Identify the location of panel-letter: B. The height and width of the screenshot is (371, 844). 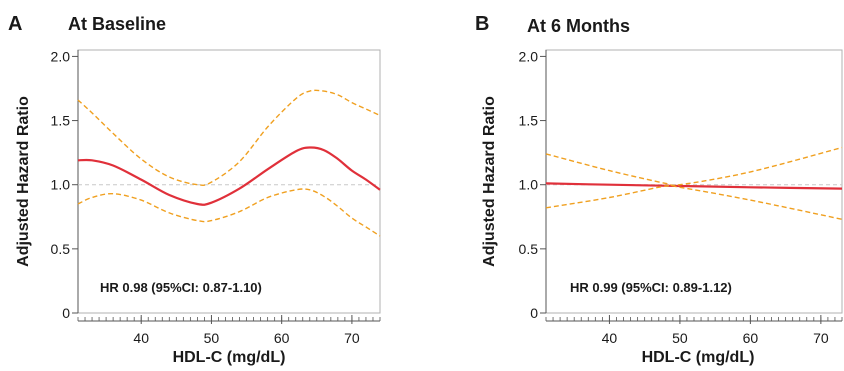
(482, 24).